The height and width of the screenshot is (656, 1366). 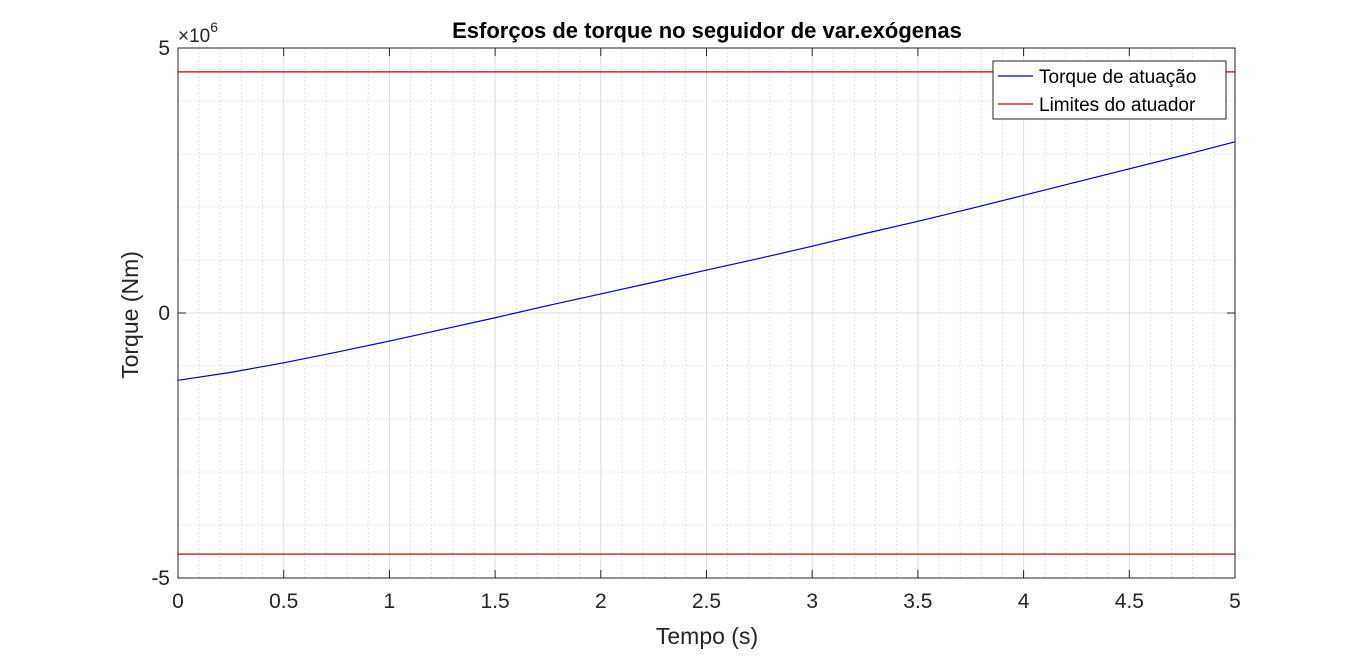 I want to click on x-axis-label: Tempo (s), so click(x=707, y=636).